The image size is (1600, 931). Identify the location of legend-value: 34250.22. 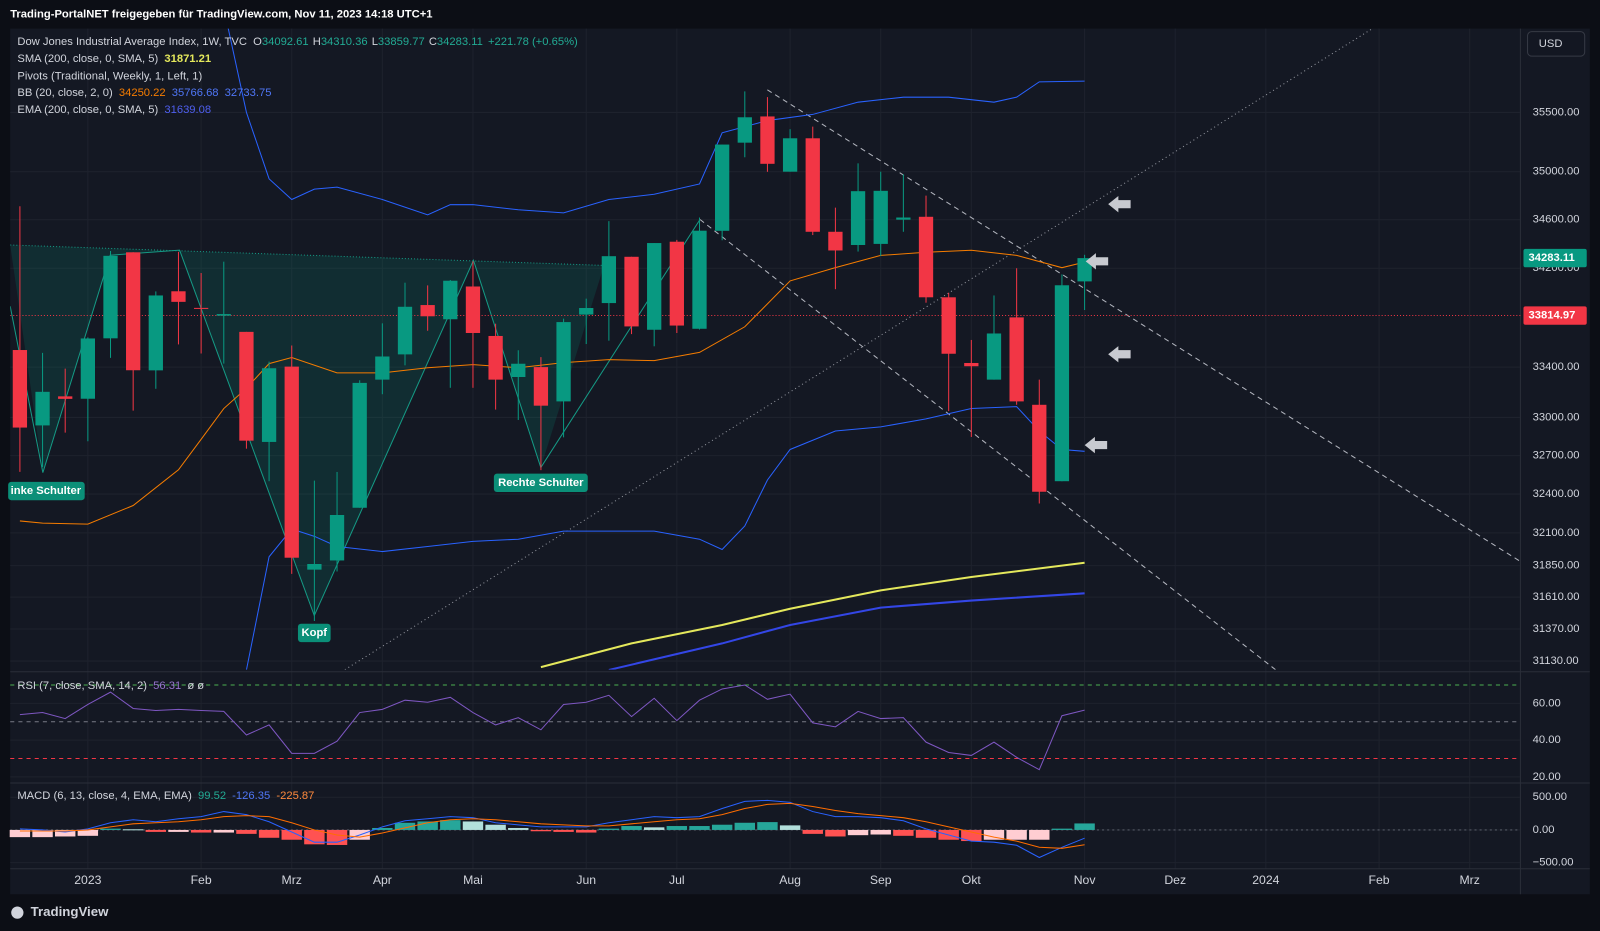
(142, 93).